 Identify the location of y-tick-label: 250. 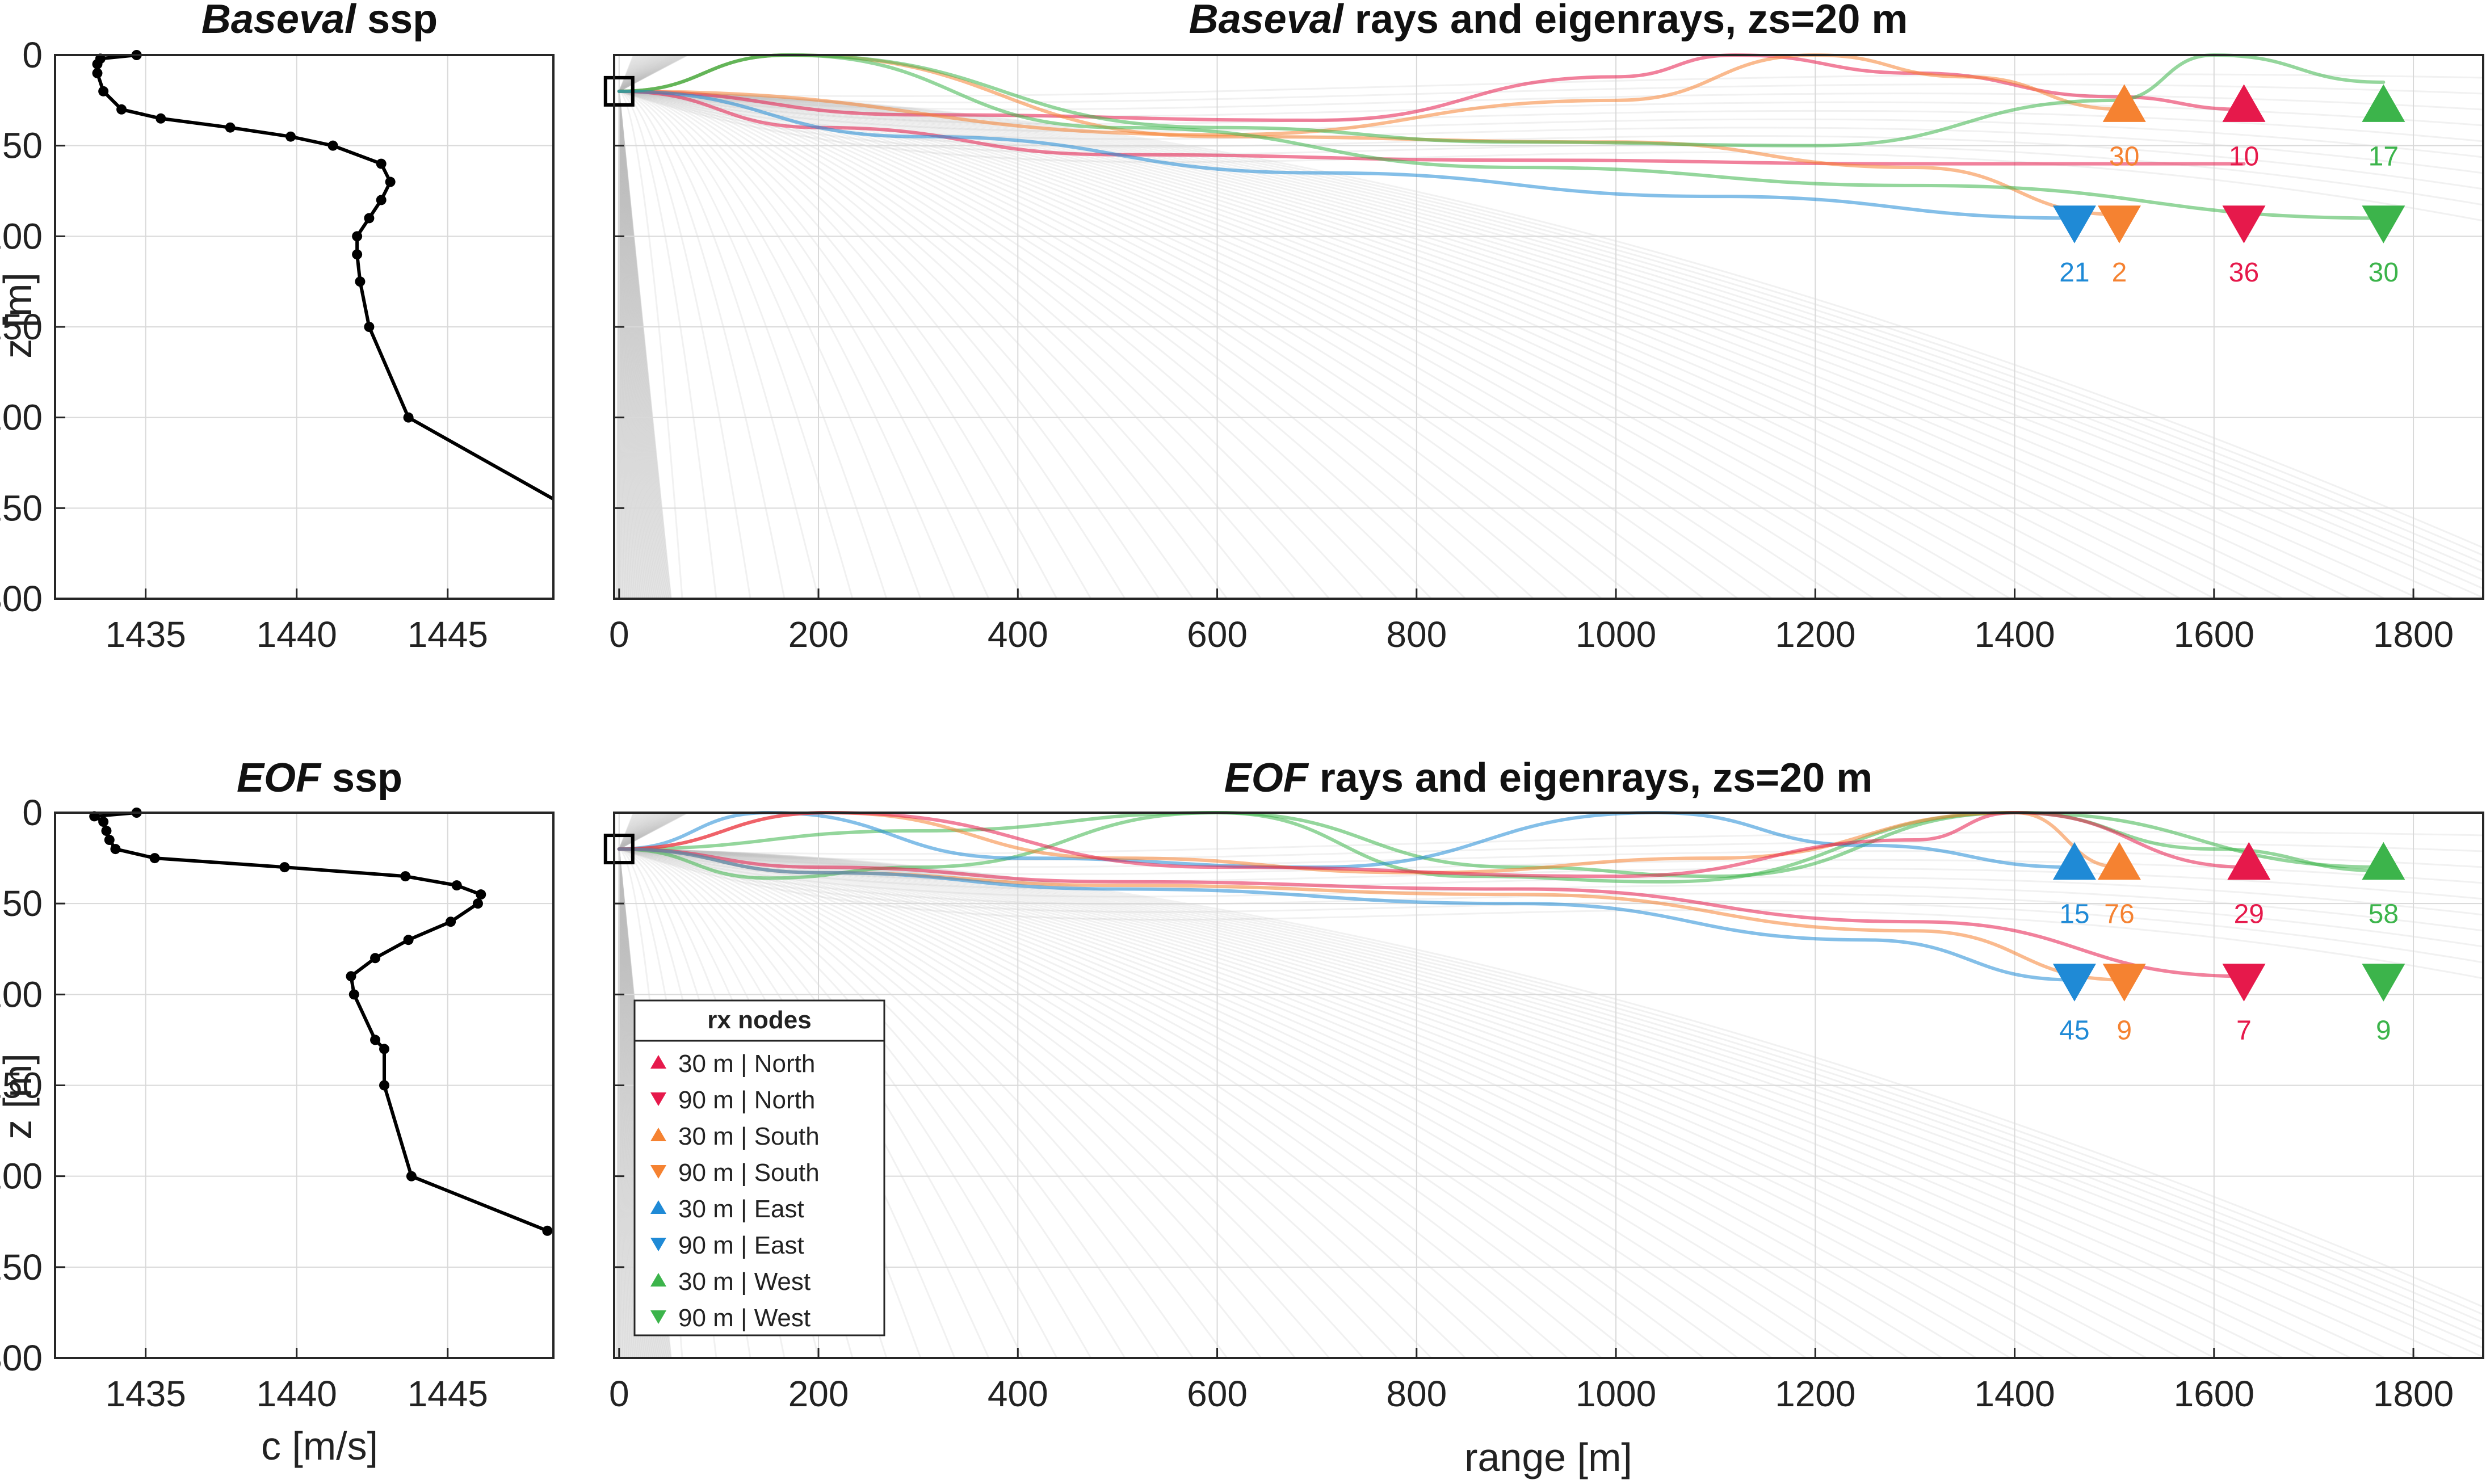
(21, 507).